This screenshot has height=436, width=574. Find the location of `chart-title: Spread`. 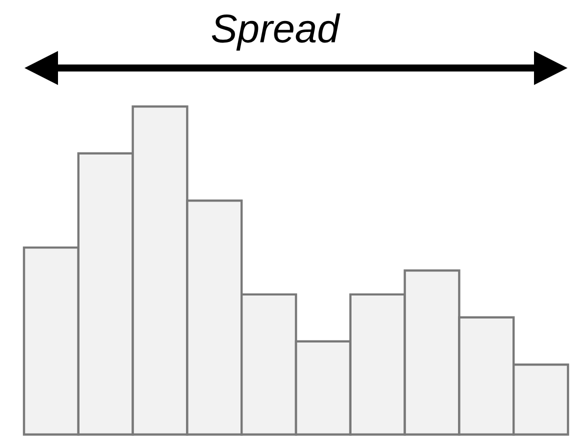

chart-title: Spread is located at coordinates (276, 32).